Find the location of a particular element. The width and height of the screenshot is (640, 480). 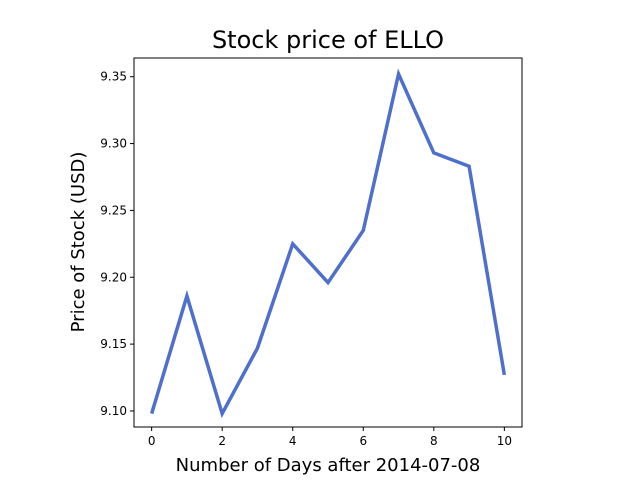

x-tick-label: 2 is located at coordinates (222, 441).